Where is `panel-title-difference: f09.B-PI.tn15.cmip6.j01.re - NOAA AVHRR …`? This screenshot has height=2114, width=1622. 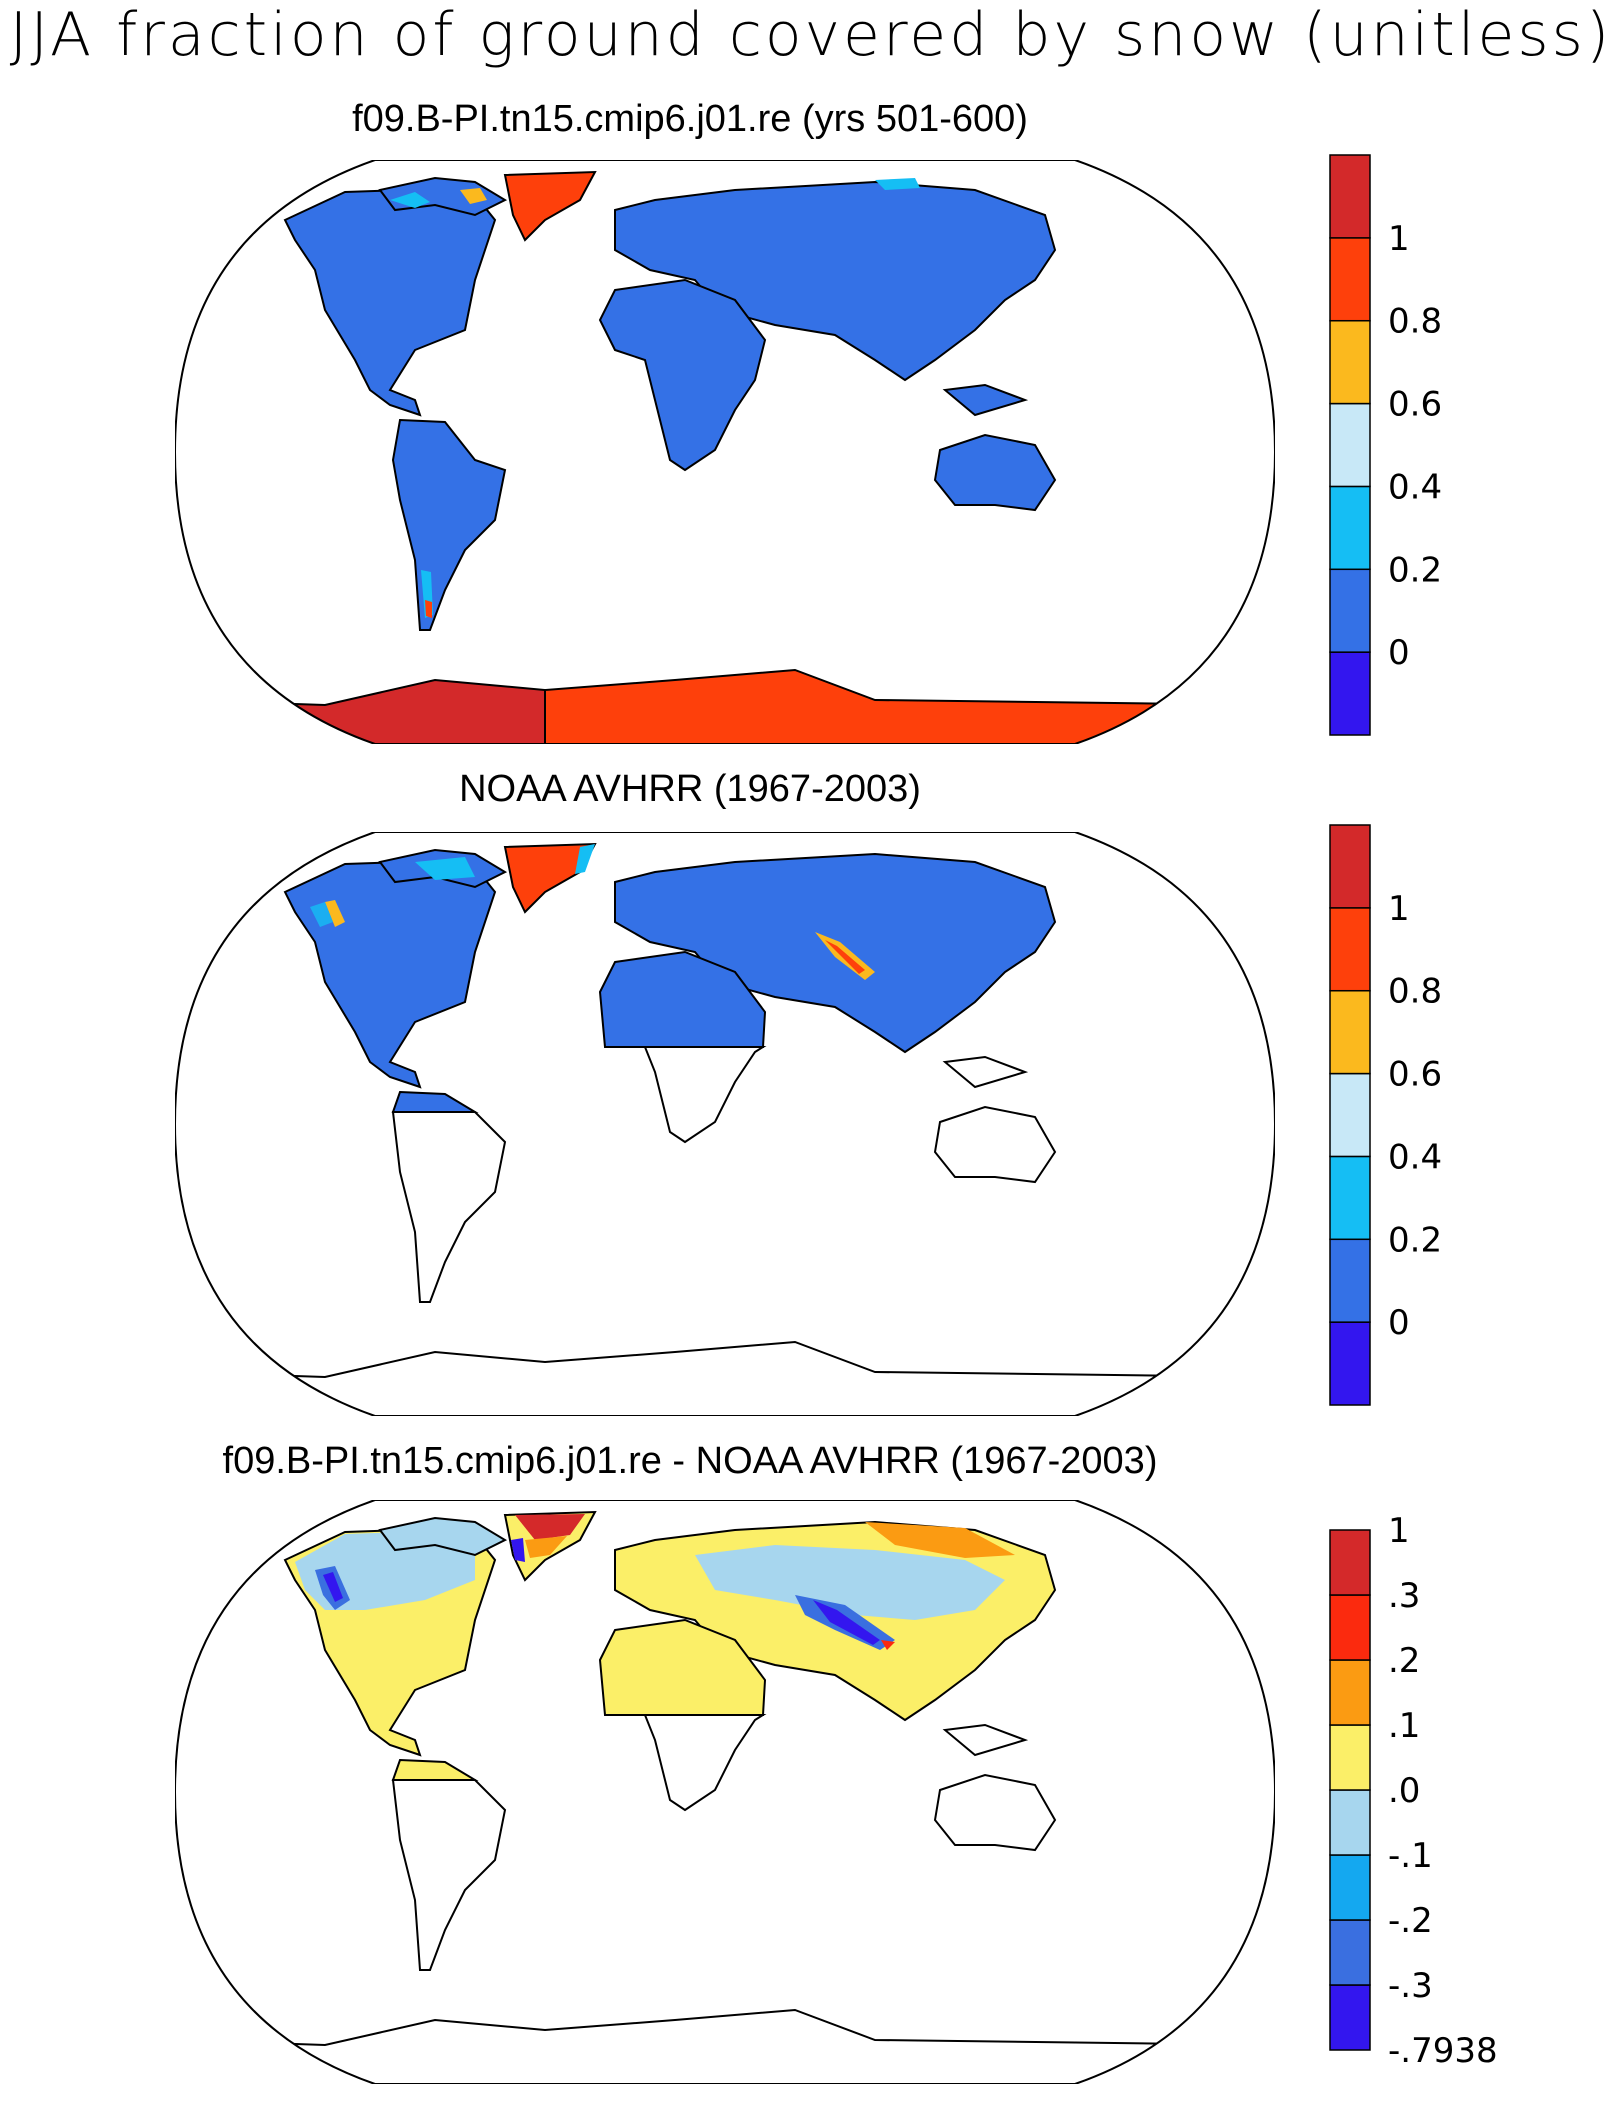 panel-title-difference: f09.B-PI.tn15.cmip6.j01.re - NOAA AVHRR … is located at coordinates (690, 1461).